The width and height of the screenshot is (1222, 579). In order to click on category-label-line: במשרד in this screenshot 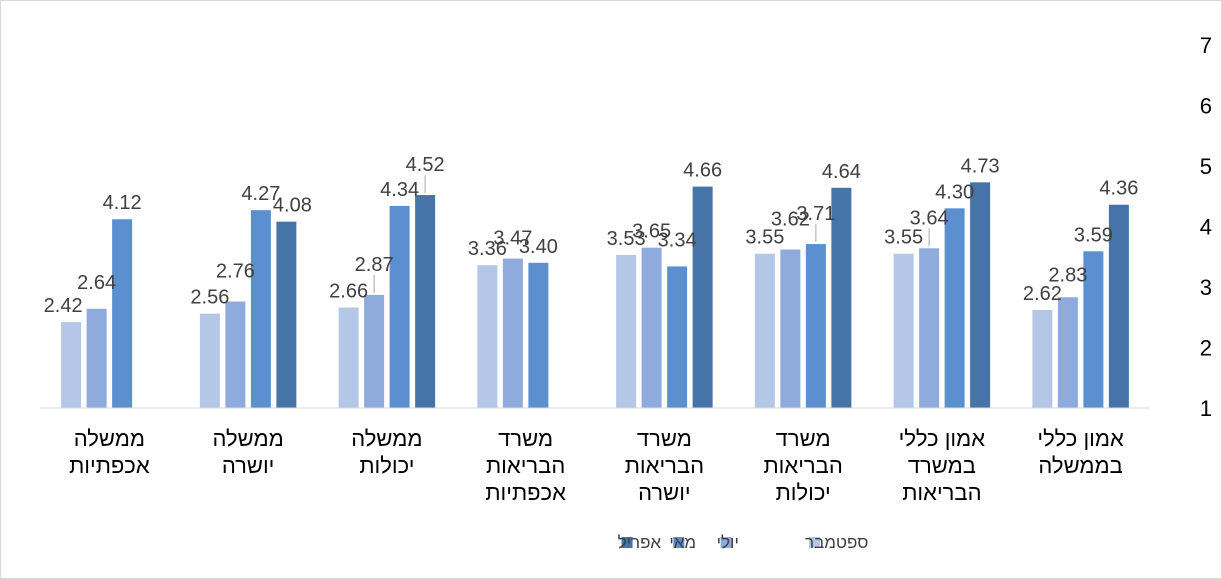, I will do `click(942, 465)`.